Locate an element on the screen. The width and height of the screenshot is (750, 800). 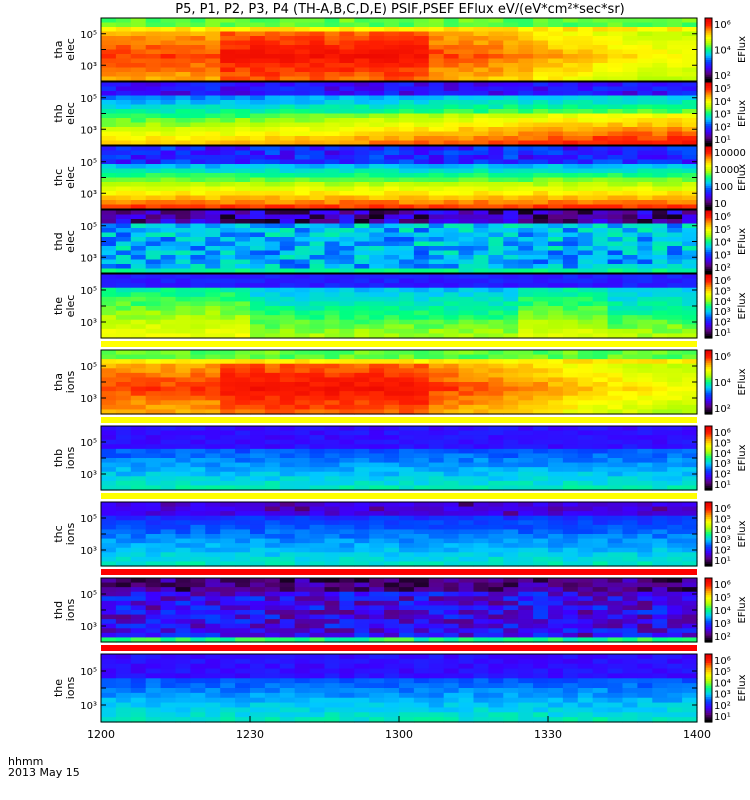
colorbar-tick-label: 10³ is located at coordinates (722, 255).